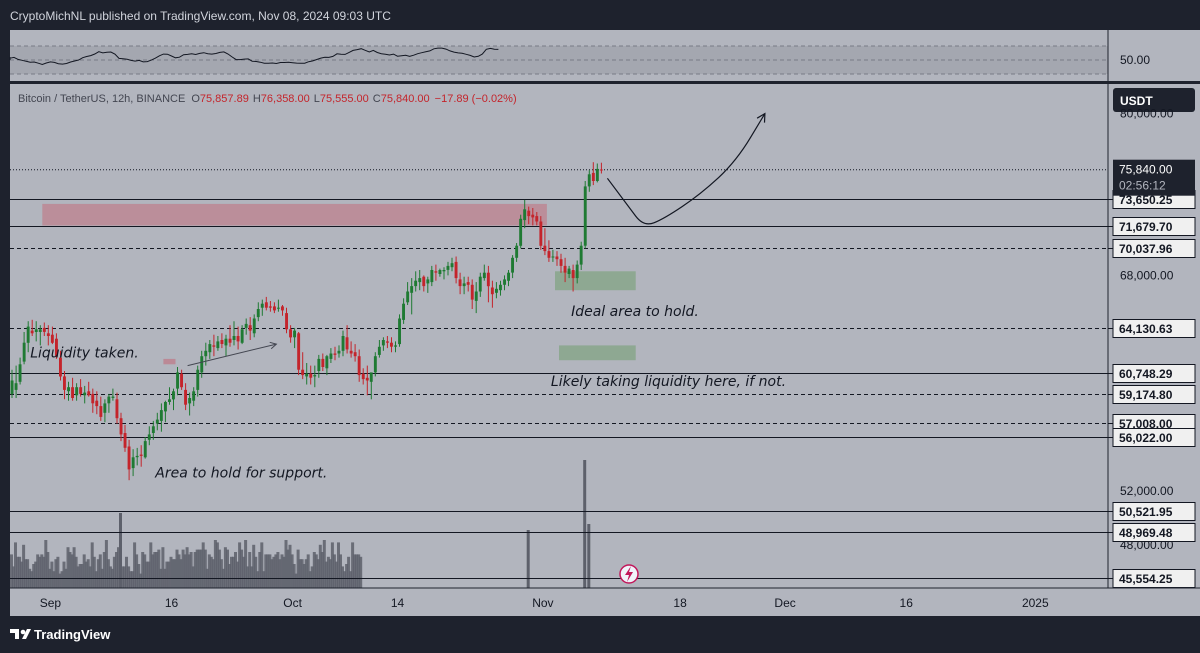 The width and height of the screenshot is (1200, 653). What do you see at coordinates (605, 82) in the screenshot?
I see `pane-separator` at bounding box center [605, 82].